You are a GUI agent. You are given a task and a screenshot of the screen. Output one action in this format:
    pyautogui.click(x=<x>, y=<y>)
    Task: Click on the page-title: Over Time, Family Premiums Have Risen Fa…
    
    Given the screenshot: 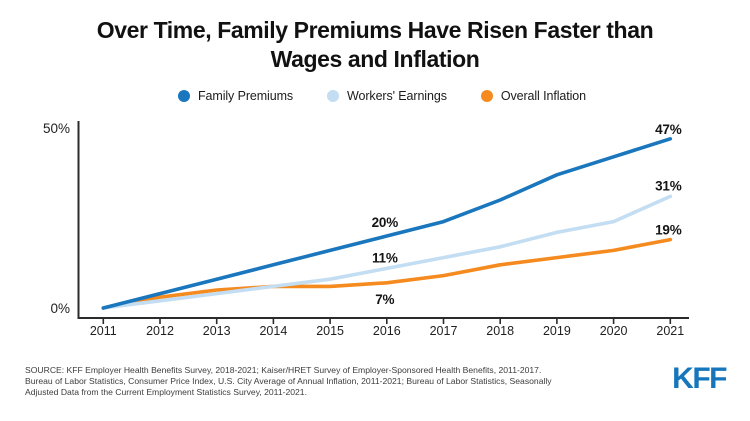 What is the action you would take?
    pyautogui.click(x=375, y=45)
    